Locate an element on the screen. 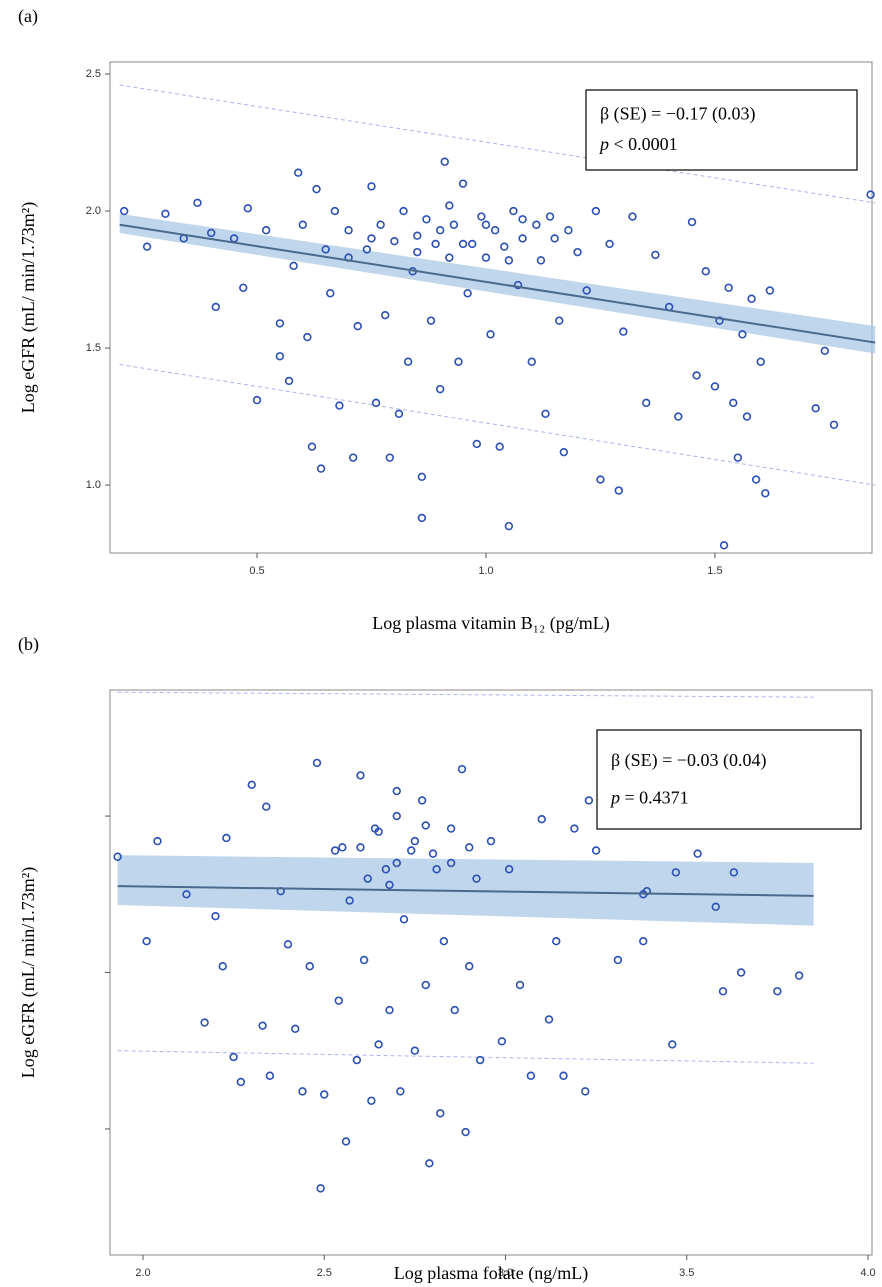  x-tick-label: 1.5 is located at coordinates (714, 571).